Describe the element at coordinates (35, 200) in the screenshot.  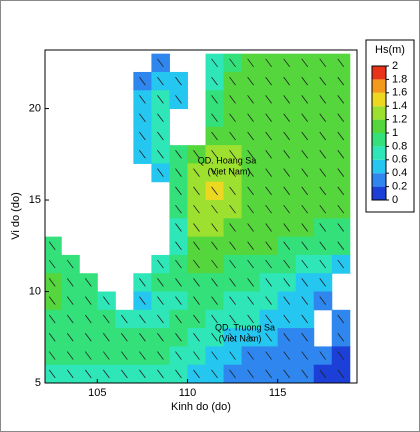
I see `y-tick-label: 15` at that location.